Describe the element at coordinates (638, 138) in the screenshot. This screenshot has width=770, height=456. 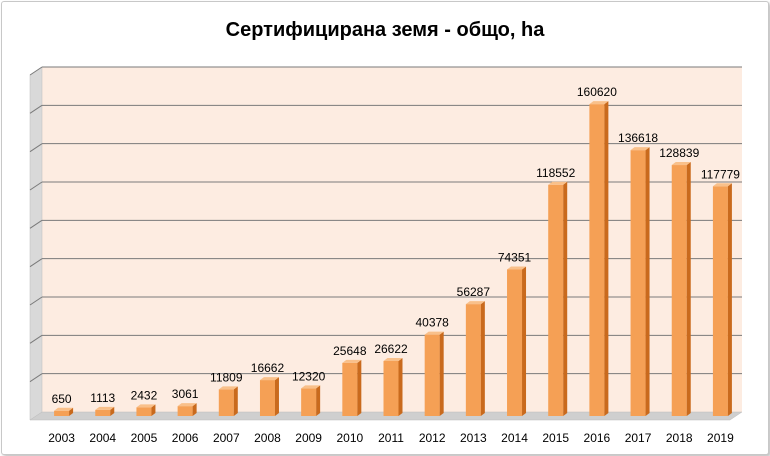
I see `data-label: 136618` at that location.